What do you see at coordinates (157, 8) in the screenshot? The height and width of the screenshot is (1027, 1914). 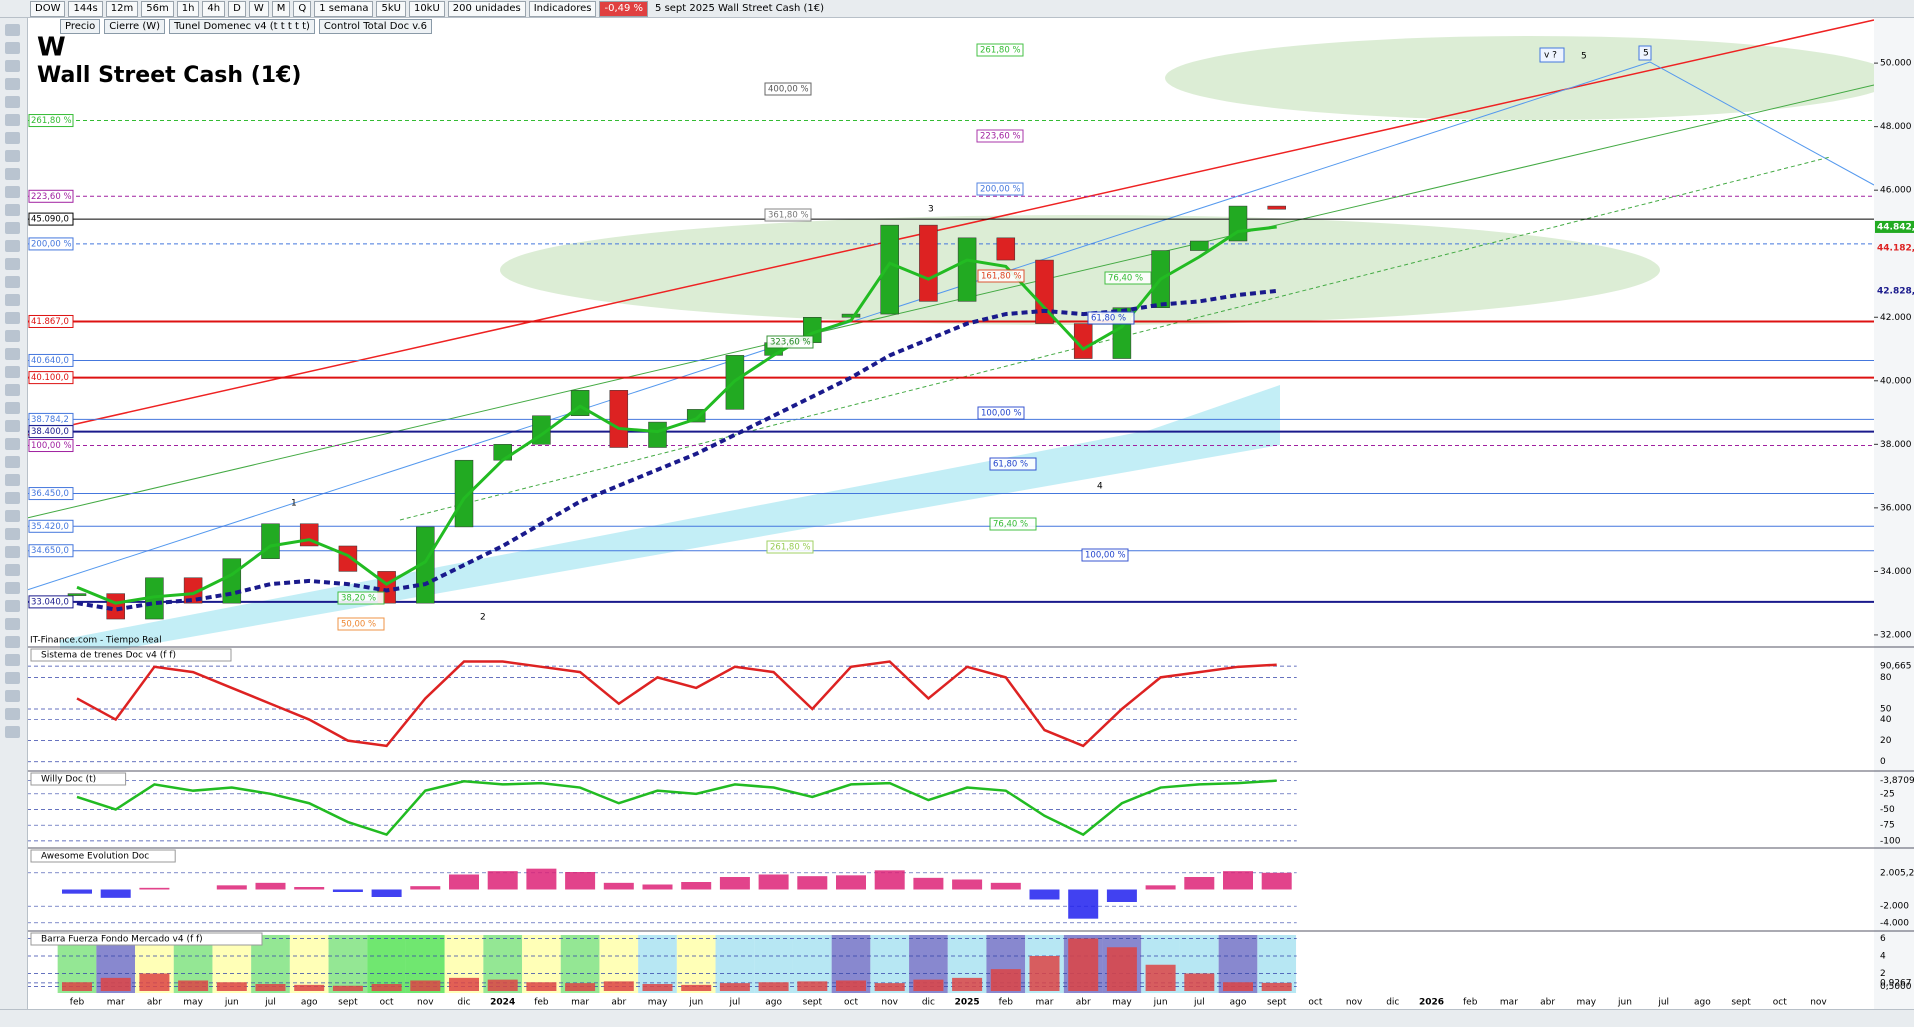 I see `toolbar-button: 56m` at bounding box center [157, 8].